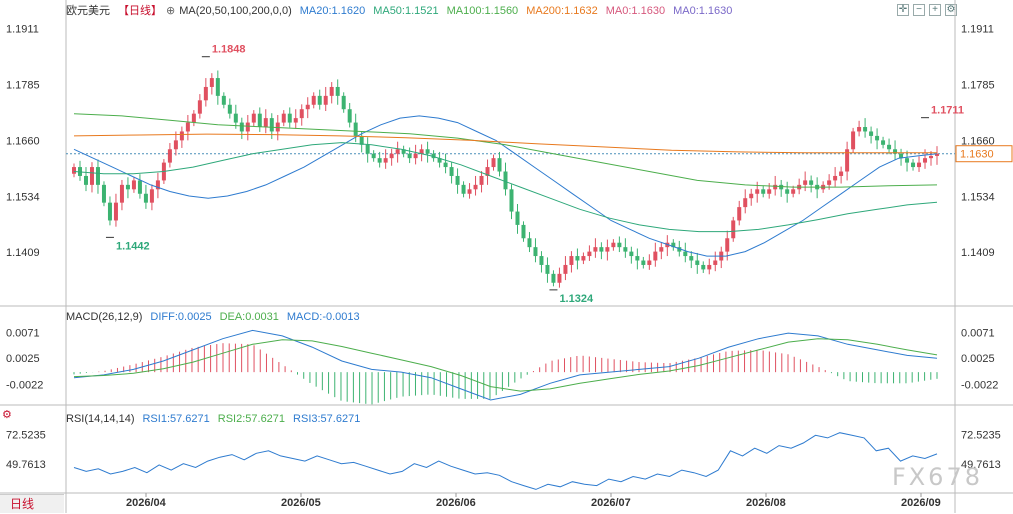 This screenshot has height=514, width=1013. I want to click on macd-value-1: DEA:0.0031, so click(249, 317).